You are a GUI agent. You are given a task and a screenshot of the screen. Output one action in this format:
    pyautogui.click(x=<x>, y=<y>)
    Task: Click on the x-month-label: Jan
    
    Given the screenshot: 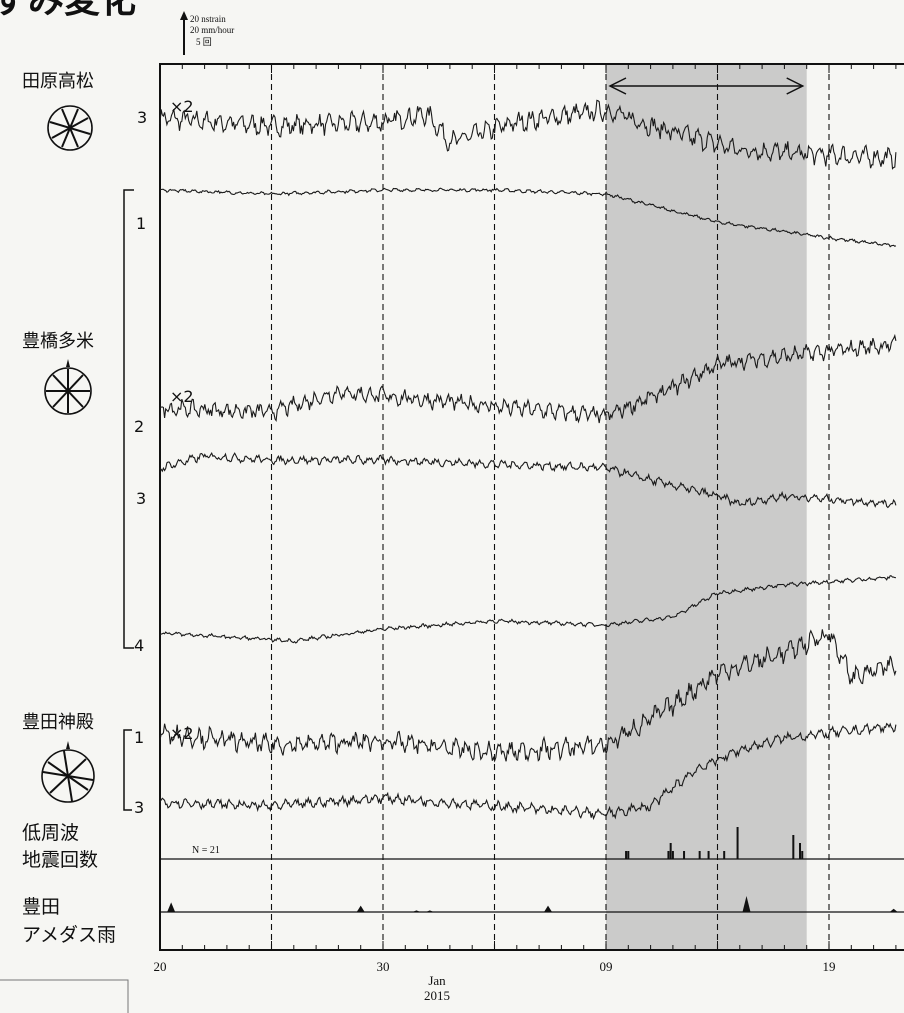 What is the action you would take?
    pyautogui.click(x=437, y=980)
    